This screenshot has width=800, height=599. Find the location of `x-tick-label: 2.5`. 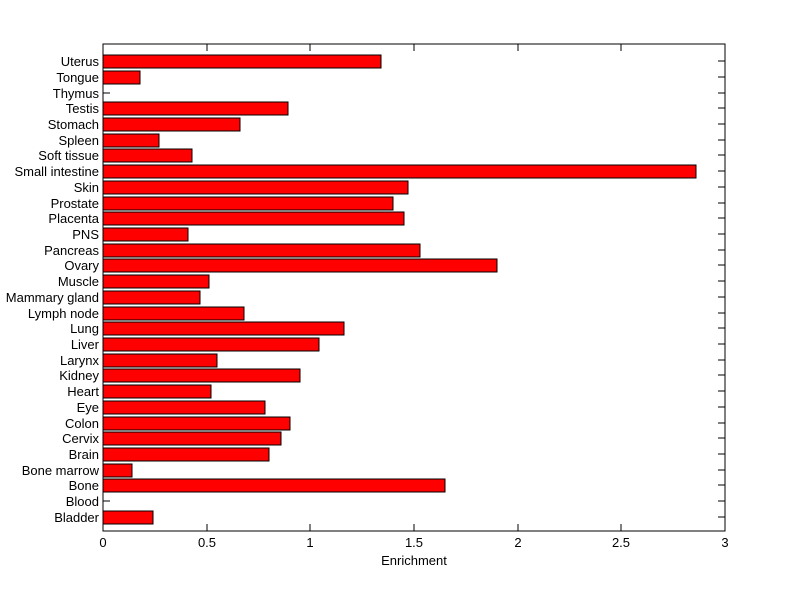

x-tick-label: 2.5 is located at coordinates (621, 542).